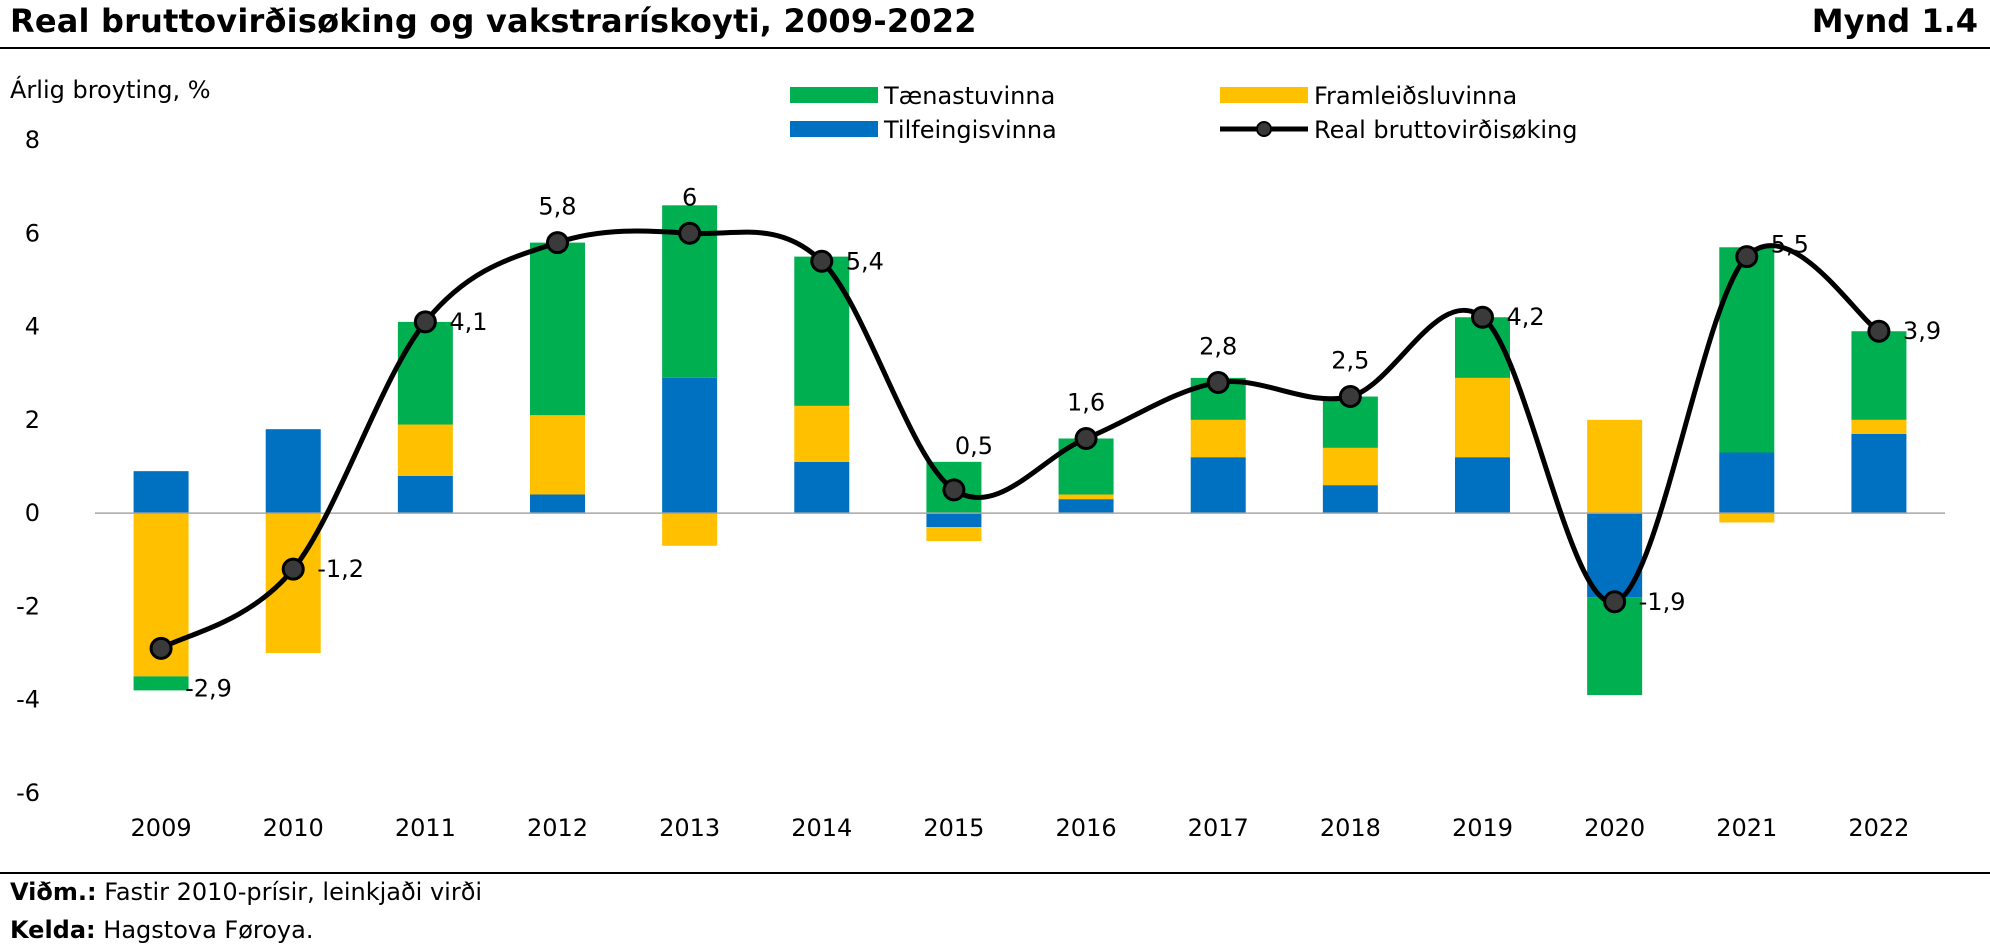  What do you see at coordinates (1879, 331) in the screenshot?
I see `line-point-2022` at bounding box center [1879, 331].